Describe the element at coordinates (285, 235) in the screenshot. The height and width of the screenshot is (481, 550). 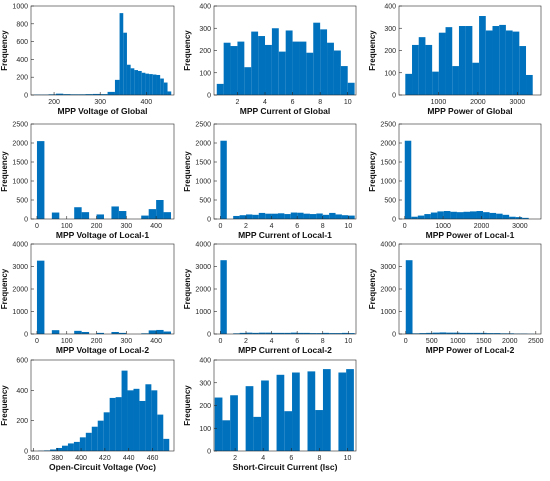
I see `x-axis-label: MPP Current of Local-1` at that location.